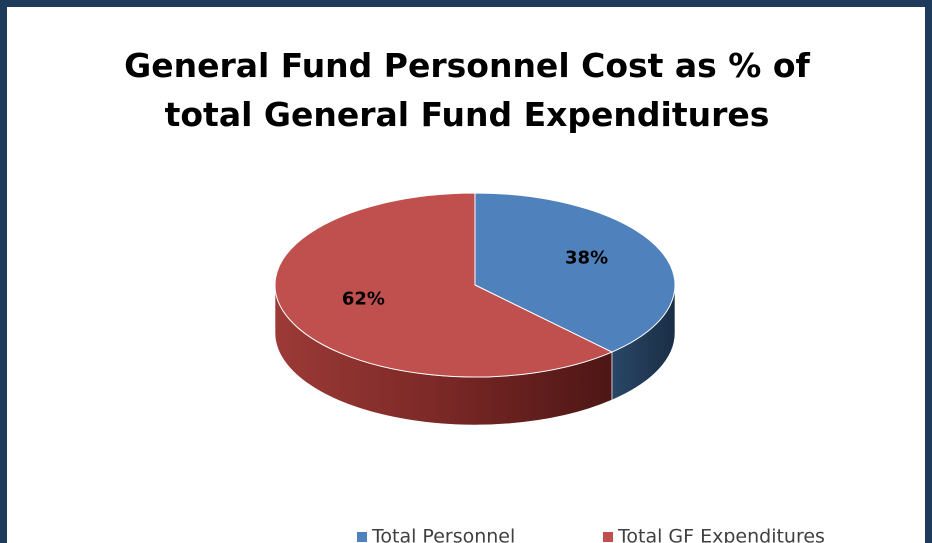  What do you see at coordinates (467, 65) in the screenshot?
I see `chart-title: General Fund Personnel Cost as % of` at bounding box center [467, 65].